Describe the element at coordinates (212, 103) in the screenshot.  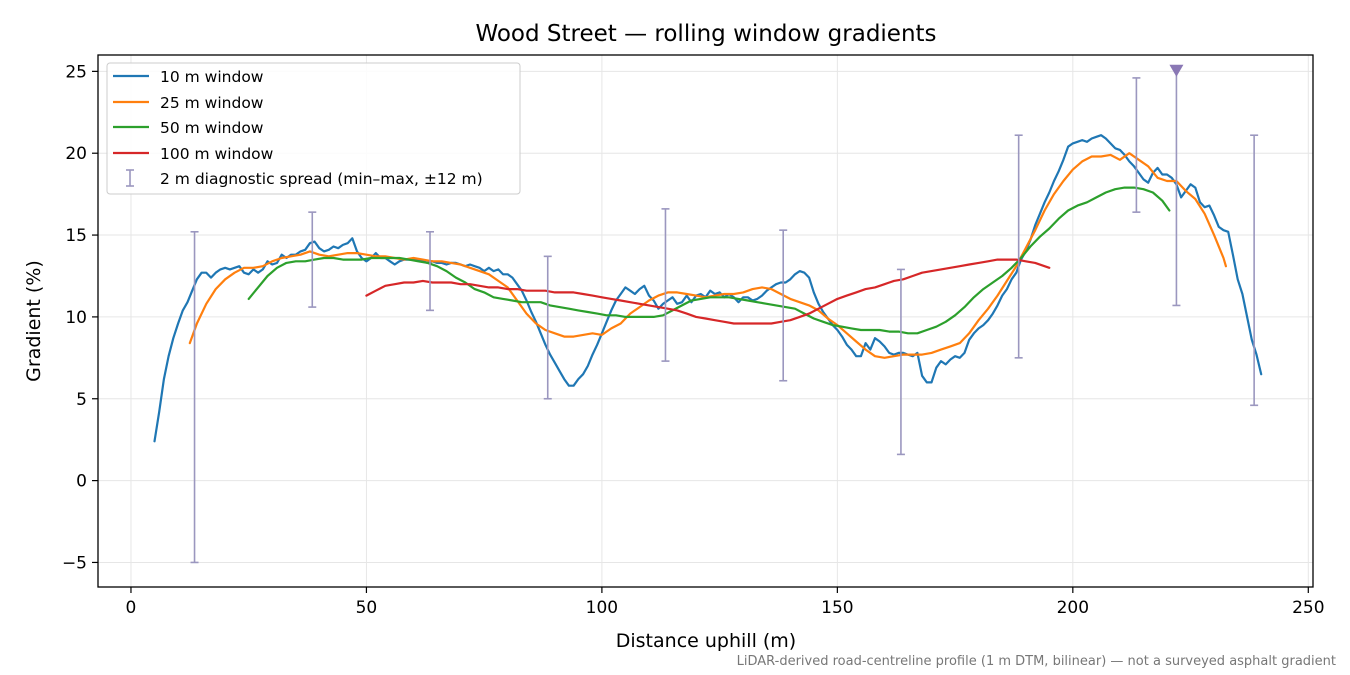
I see `legend-label-25m: 25 m window` at that location.